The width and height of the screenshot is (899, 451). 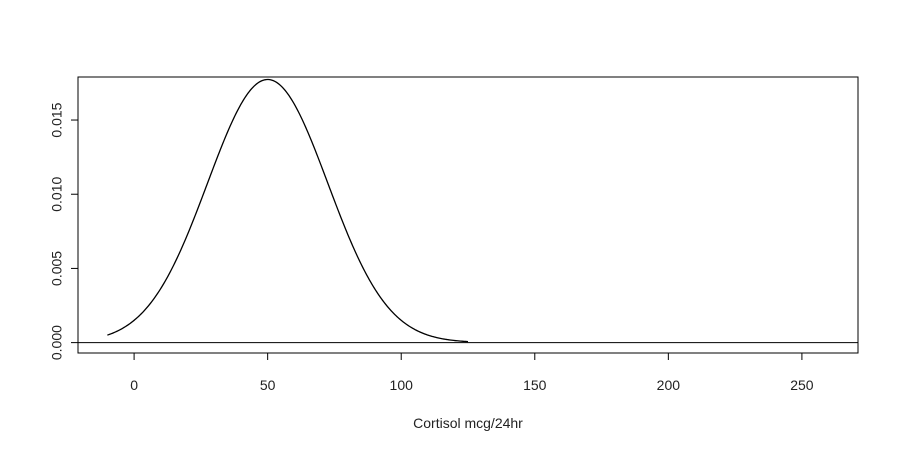 I want to click on y-tick-label: 0.005, so click(x=57, y=268).